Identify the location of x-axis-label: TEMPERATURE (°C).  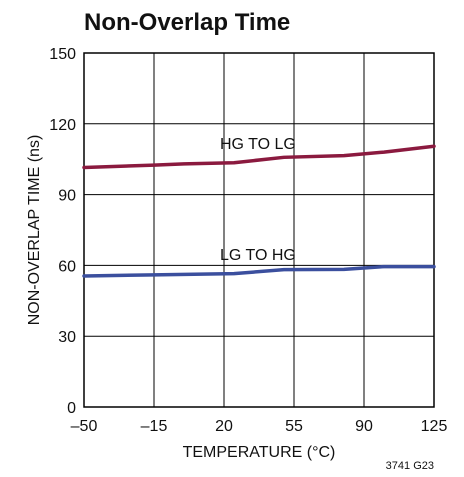
(259, 452).